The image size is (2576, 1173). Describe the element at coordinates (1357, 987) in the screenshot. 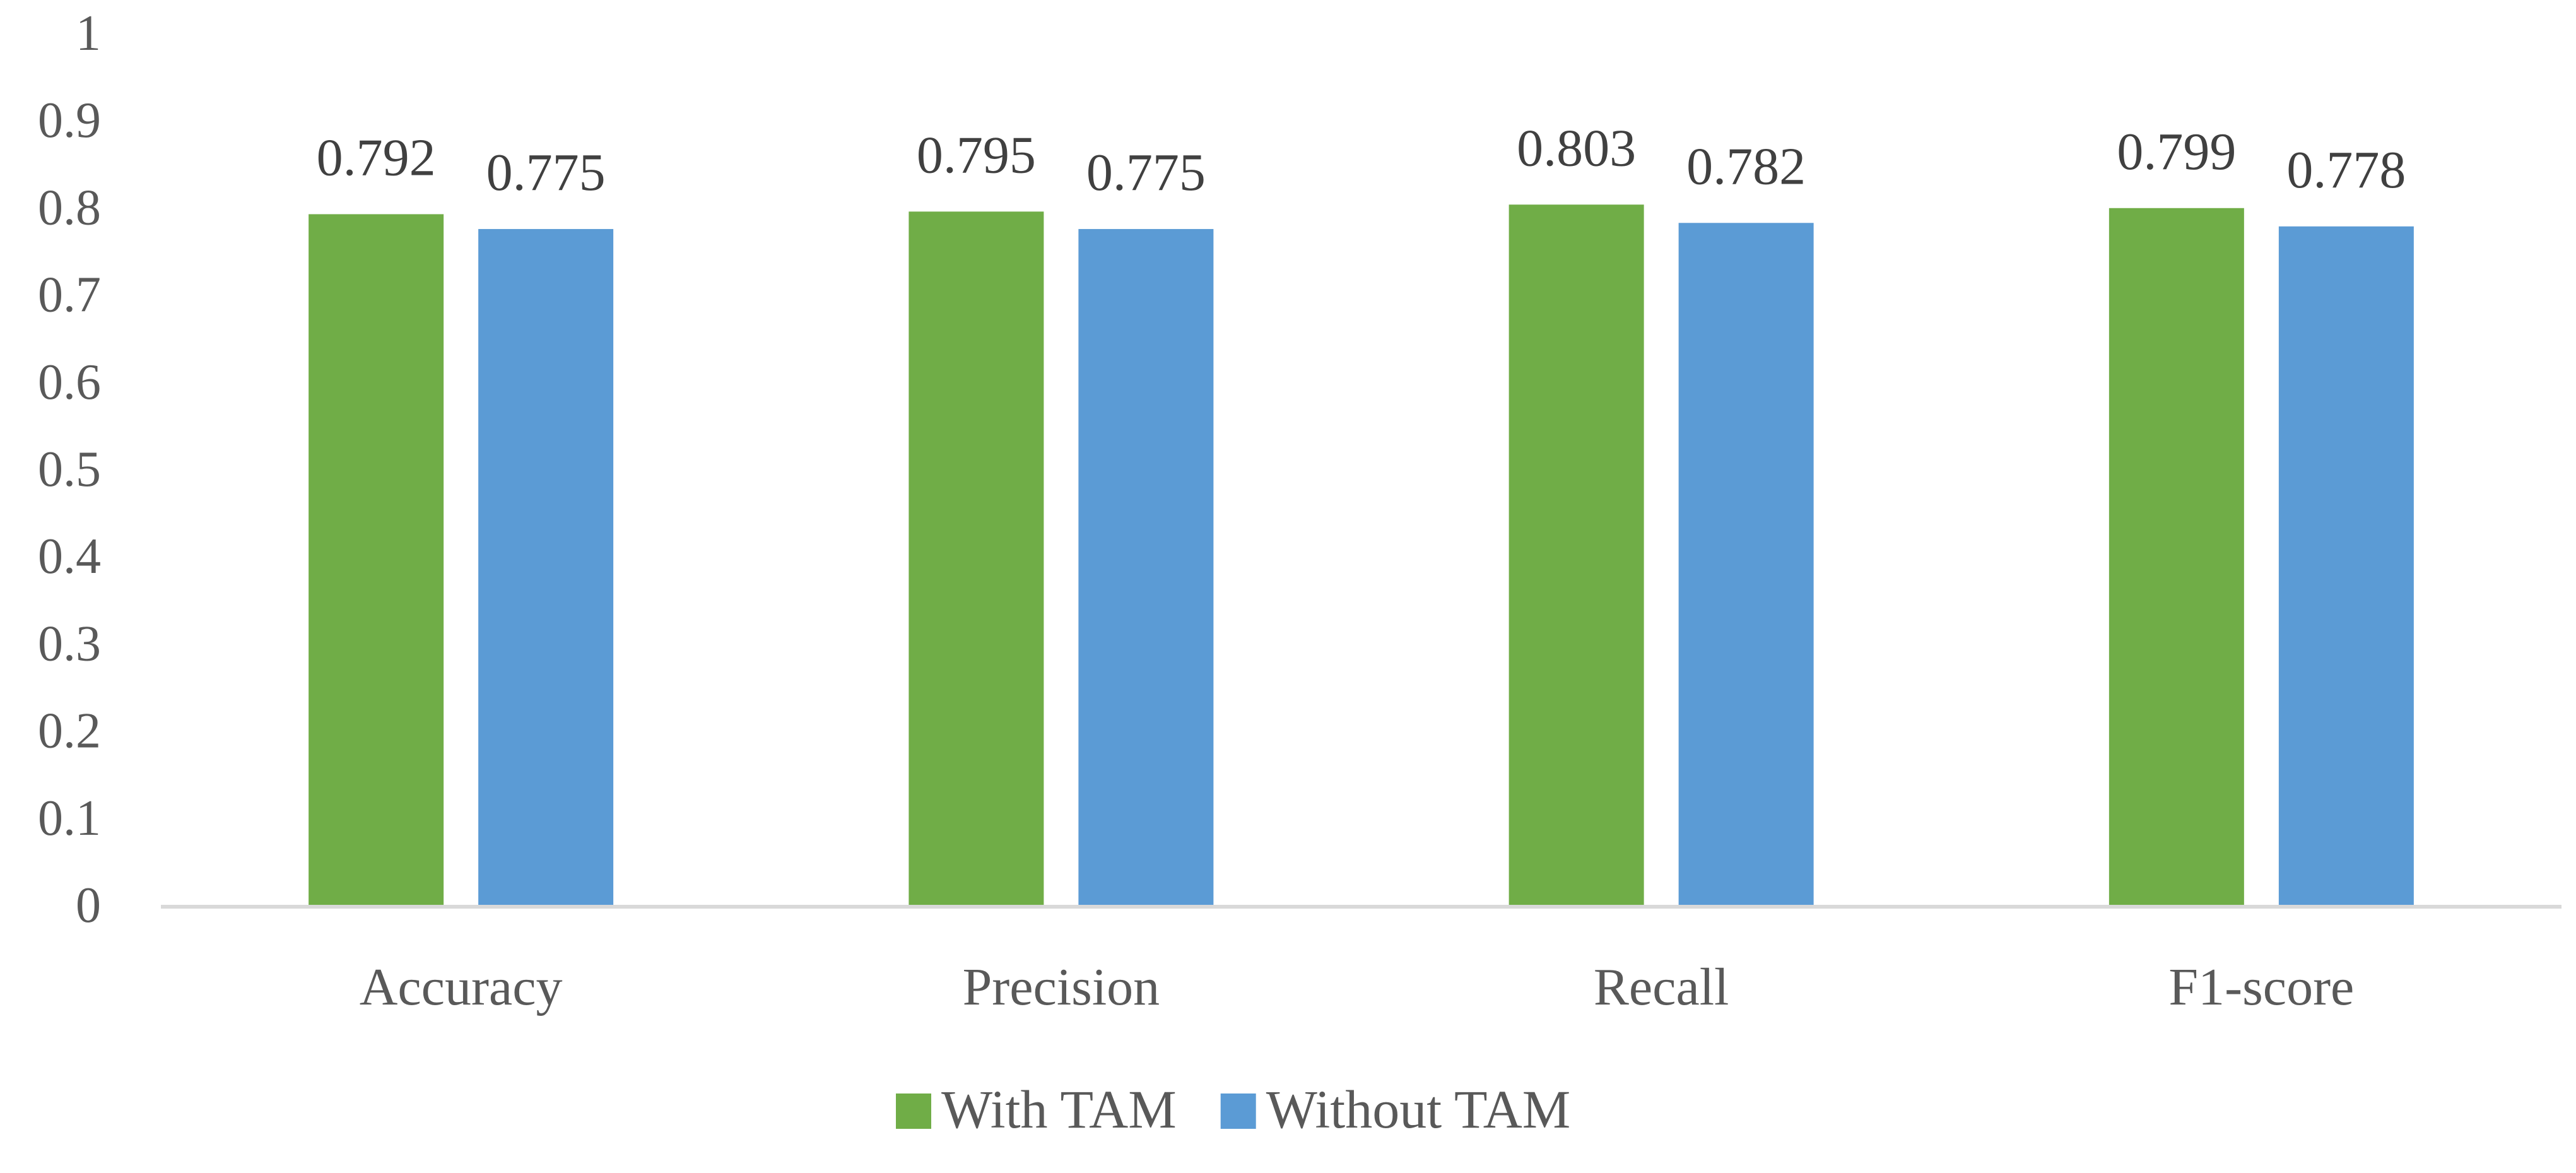

I see `x-axis-categories: Accuracy Precision Recall F1-score` at that location.